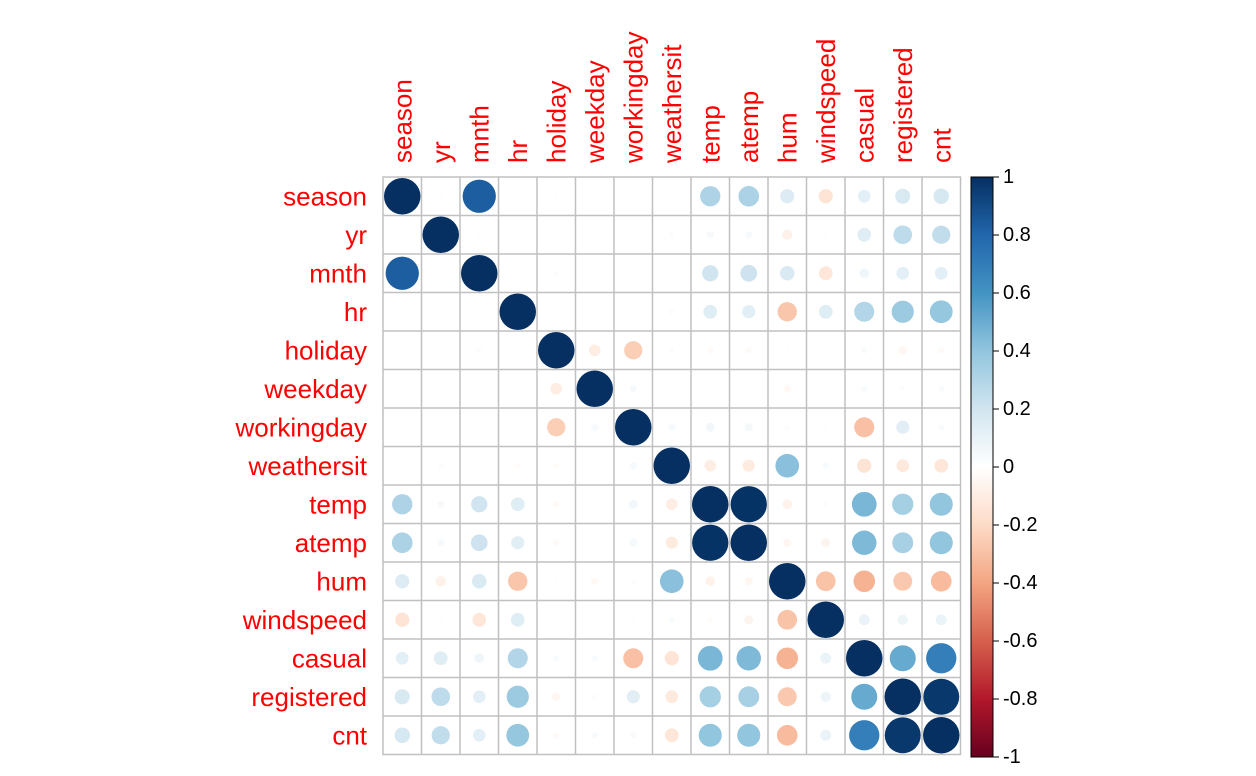 The height and width of the screenshot is (776, 1256). Describe the element at coordinates (864, 196) in the screenshot. I see `corr-circle-season-casual` at that location.